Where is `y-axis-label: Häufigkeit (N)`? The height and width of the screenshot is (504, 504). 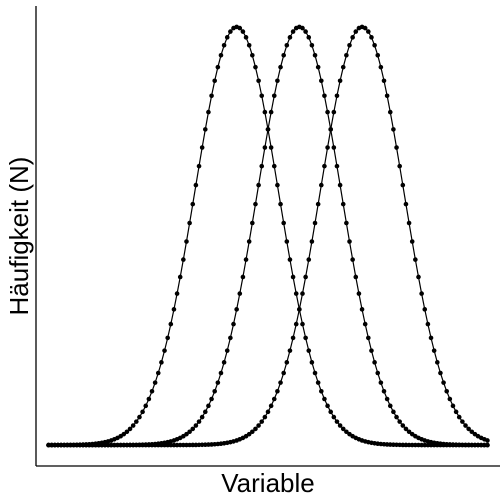
y-axis-label: Häufigkeit (N) is located at coordinates (19, 236).